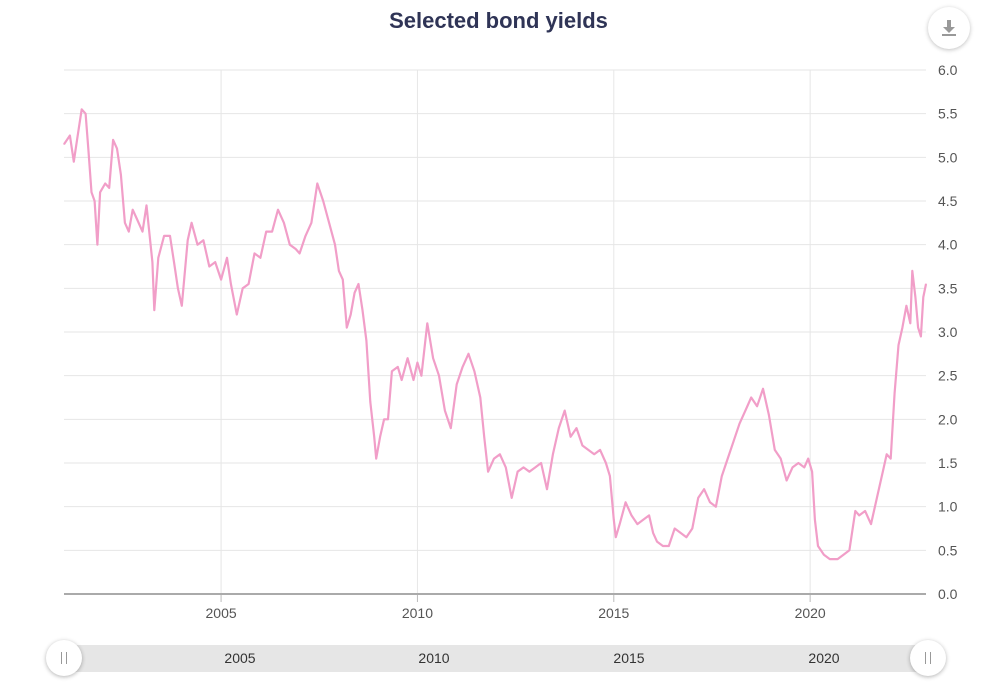  Describe the element at coordinates (434, 658) in the screenshot. I see `navigator-label-2010: 2010` at that location.